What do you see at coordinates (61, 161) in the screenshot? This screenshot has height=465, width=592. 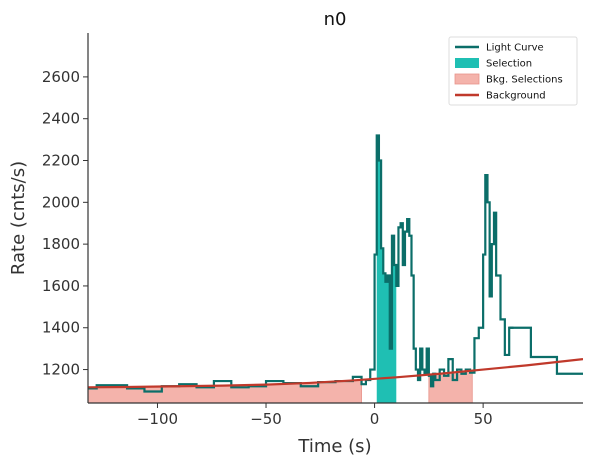 I see `y-tick-label: 2200` at bounding box center [61, 161].